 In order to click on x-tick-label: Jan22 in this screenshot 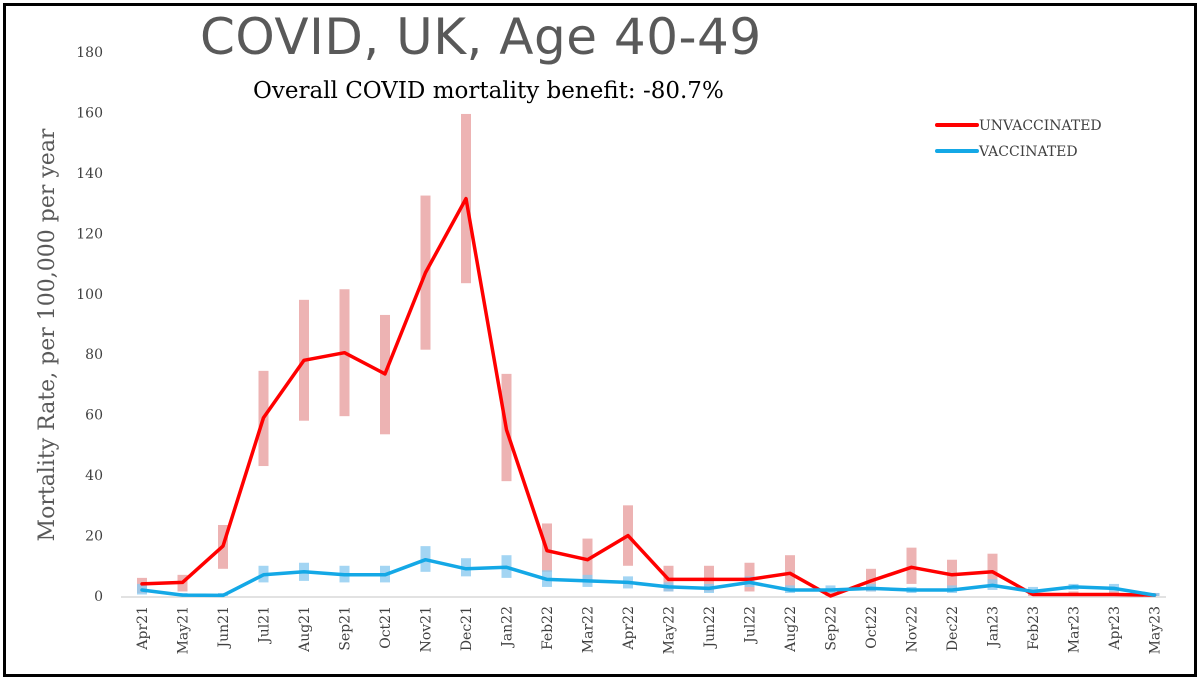, I will do `click(508, 627)`.